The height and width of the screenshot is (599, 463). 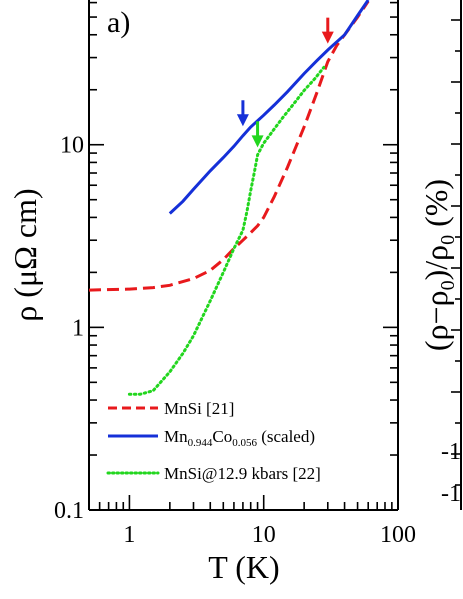 I want to click on arrow-layer, so click(x=285, y=82).